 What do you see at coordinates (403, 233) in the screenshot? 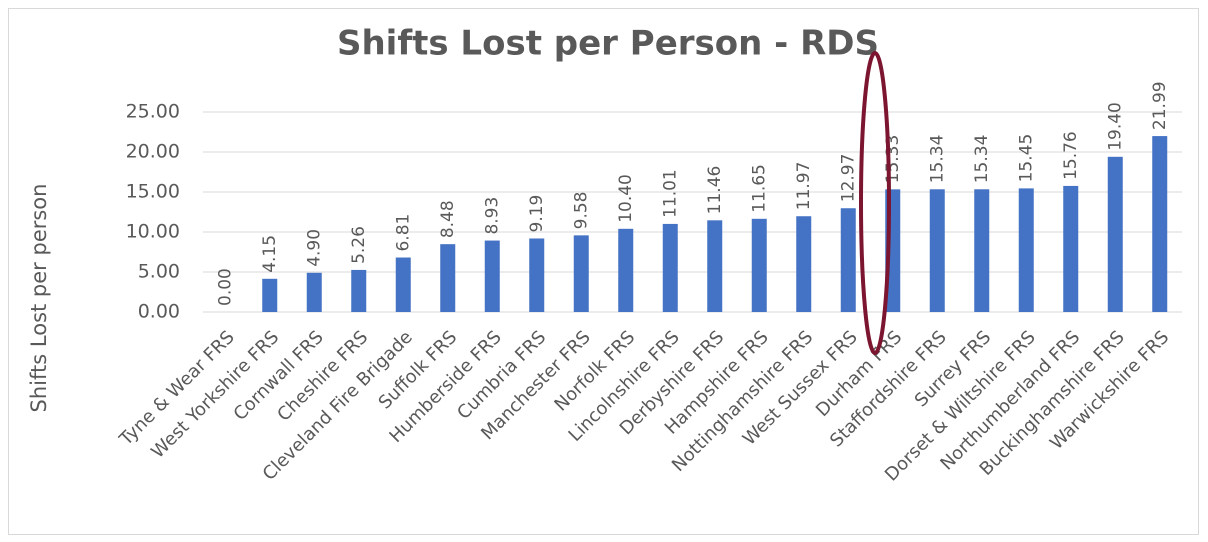
I see `value-label: 6.81` at bounding box center [403, 233].